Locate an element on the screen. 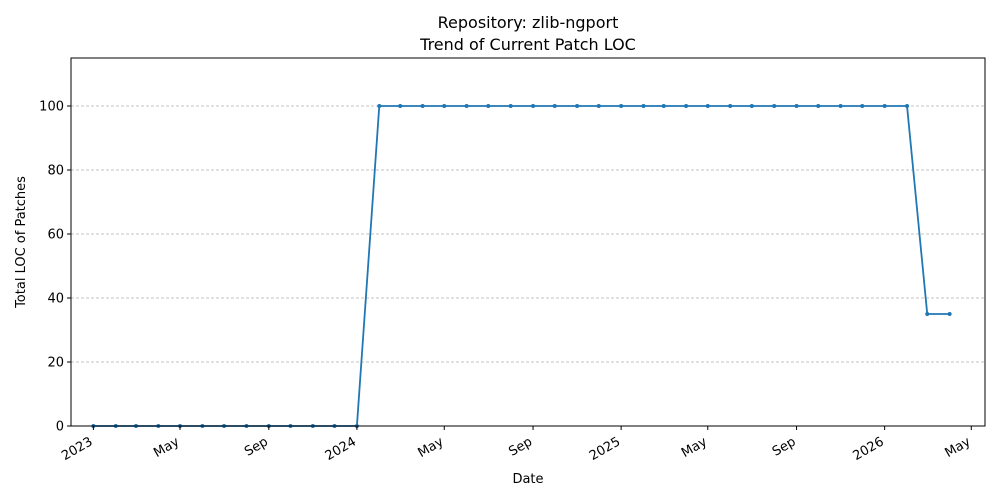 The height and width of the screenshot is (500, 1000). y-tick-label: 100 is located at coordinates (51, 107).